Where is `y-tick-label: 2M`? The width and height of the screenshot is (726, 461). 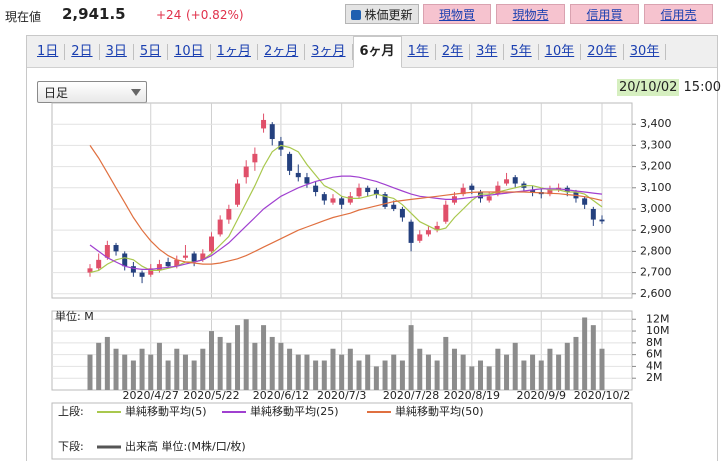
y-tick-label: 2M is located at coordinates (654, 377).